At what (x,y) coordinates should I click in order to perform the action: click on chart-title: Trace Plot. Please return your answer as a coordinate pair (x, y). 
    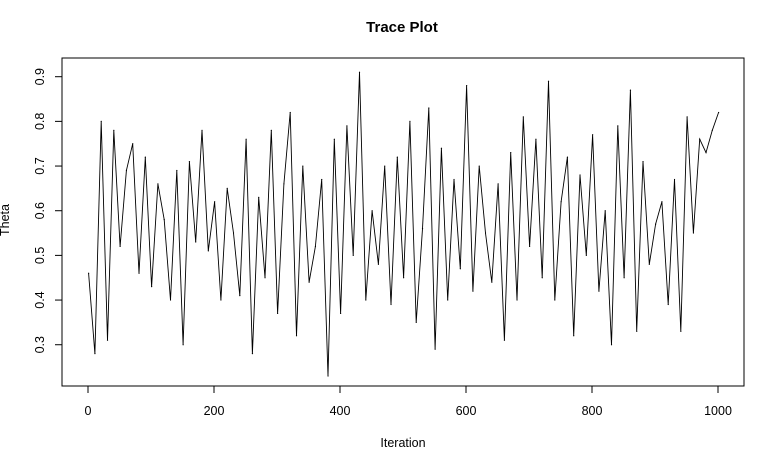
    Looking at the image, I should click on (402, 27).